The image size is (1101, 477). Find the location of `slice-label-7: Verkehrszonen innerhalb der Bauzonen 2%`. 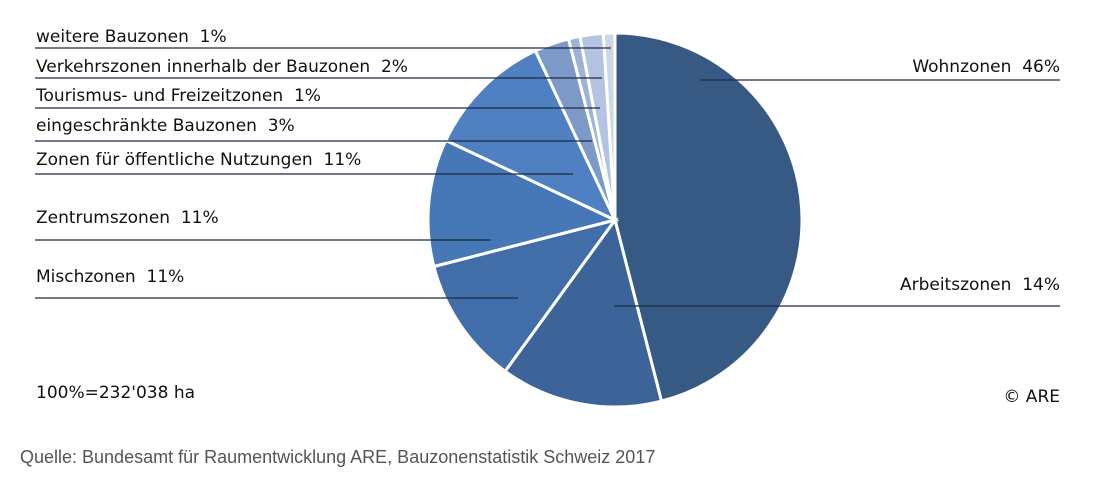

slice-label-7: Verkehrszonen innerhalb der Bauzonen 2% is located at coordinates (222, 67).